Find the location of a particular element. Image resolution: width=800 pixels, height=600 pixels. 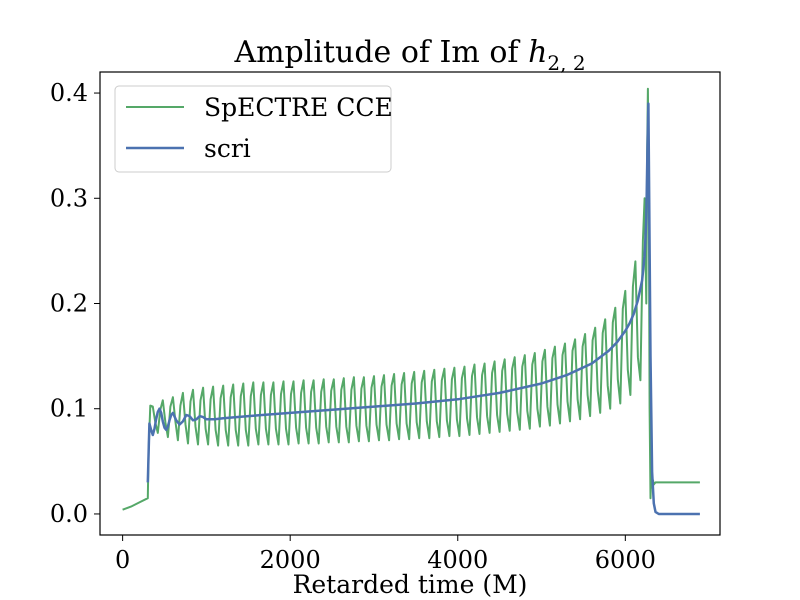

x-tick-label: 2000 is located at coordinates (290, 560).